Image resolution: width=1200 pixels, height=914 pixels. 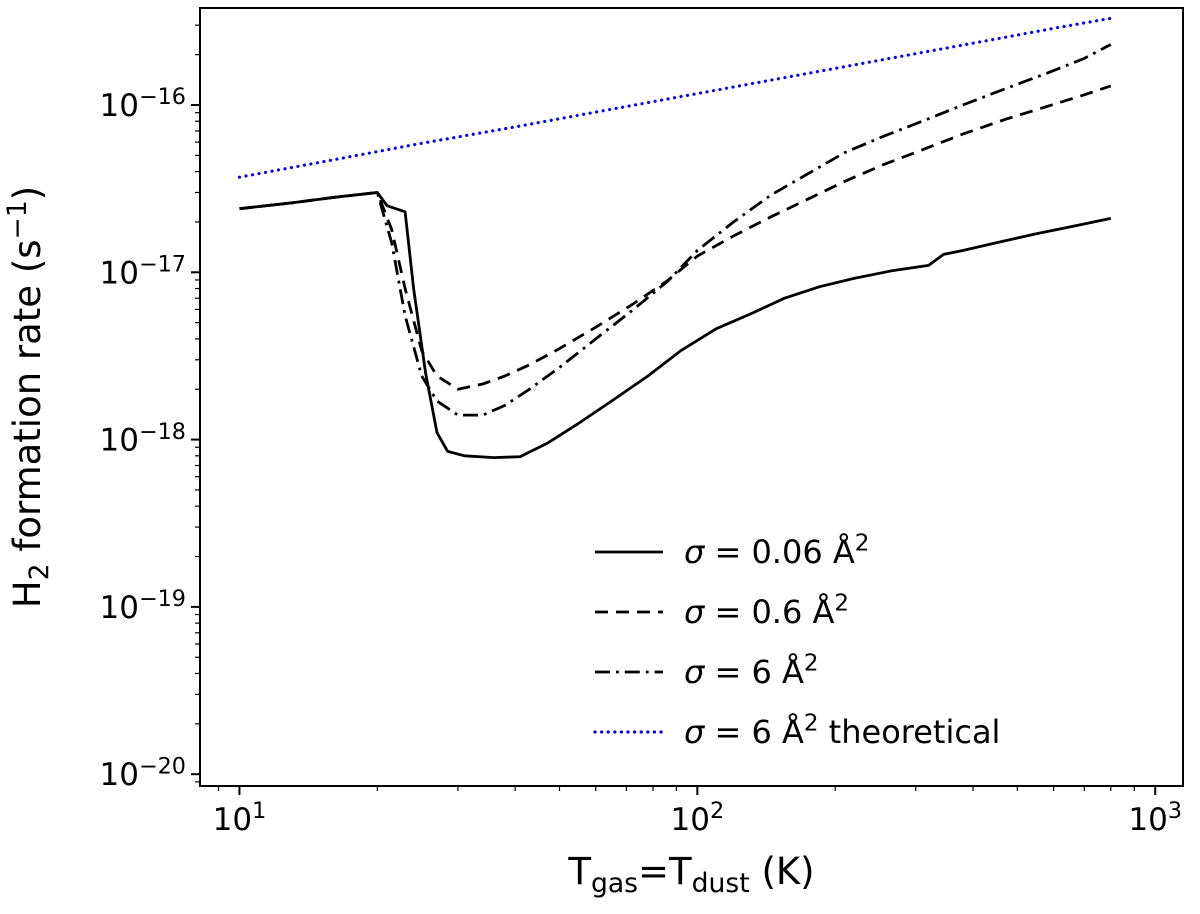 I want to click on x-tick-label: 101, so click(x=240, y=818).